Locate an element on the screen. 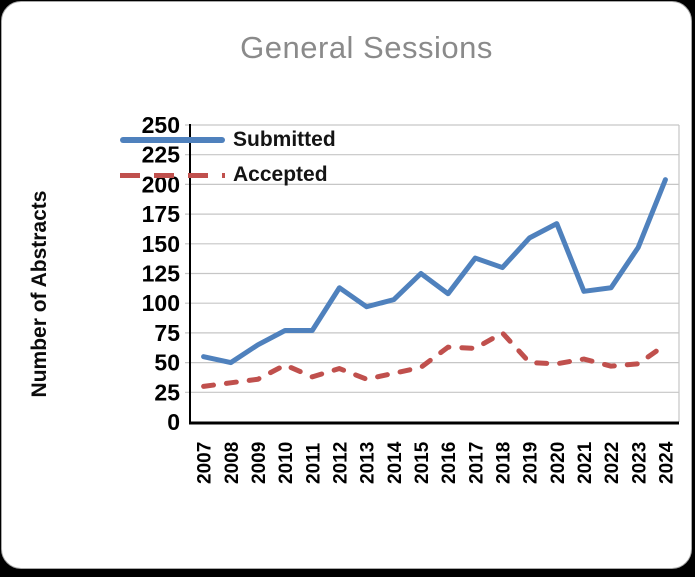  series-line-accepted is located at coordinates (434, 359).